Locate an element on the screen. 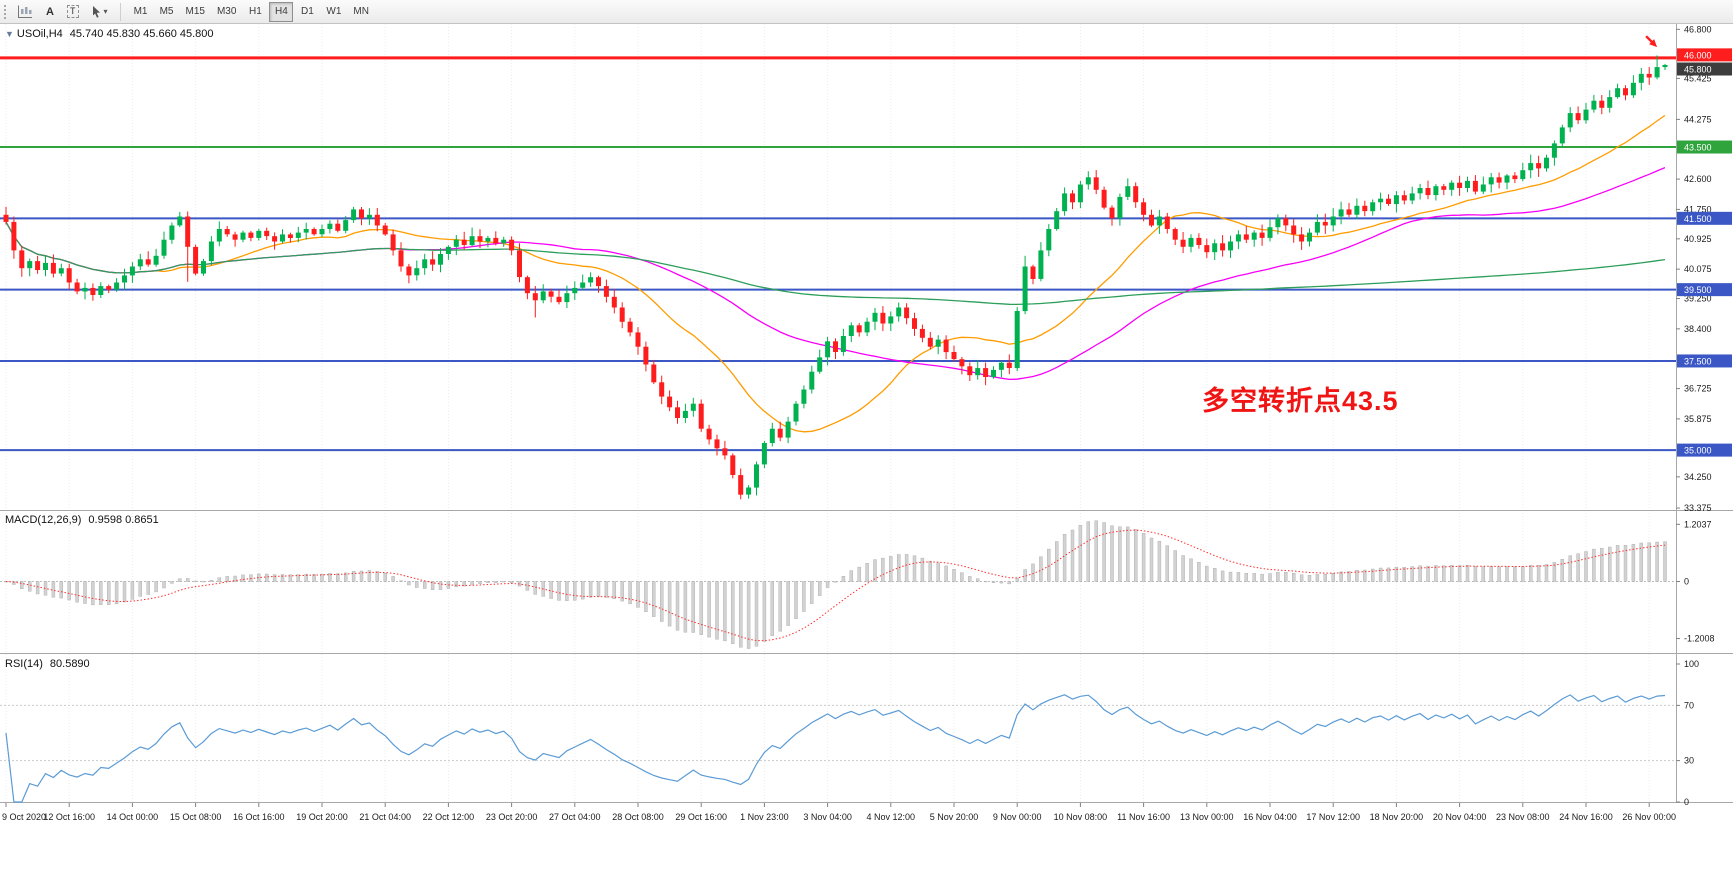 Image resolution: width=1733 pixels, height=892 pixels. svg-text: 12 Oct 16:00 is located at coordinates (69, 817).